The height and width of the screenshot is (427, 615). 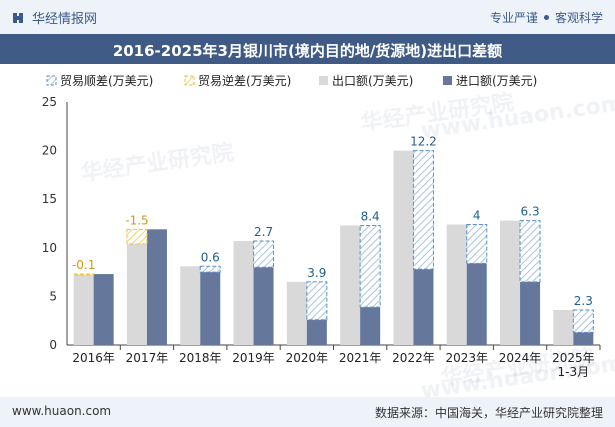 I want to click on y-tick-label: 15, so click(x=49, y=199).